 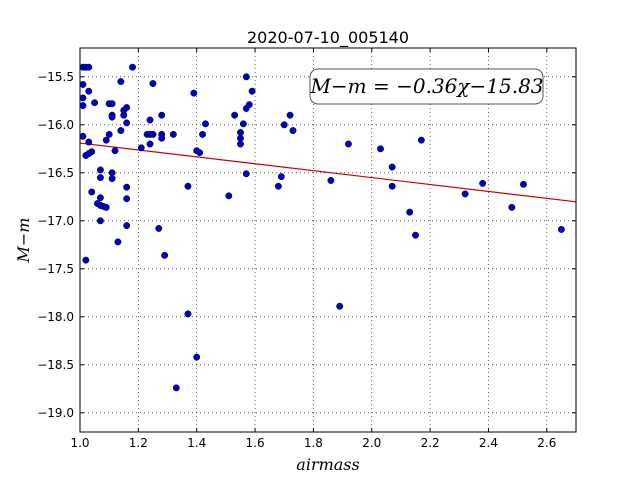 I want to click on x-tick-label: 1.0, so click(x=79, y=443).